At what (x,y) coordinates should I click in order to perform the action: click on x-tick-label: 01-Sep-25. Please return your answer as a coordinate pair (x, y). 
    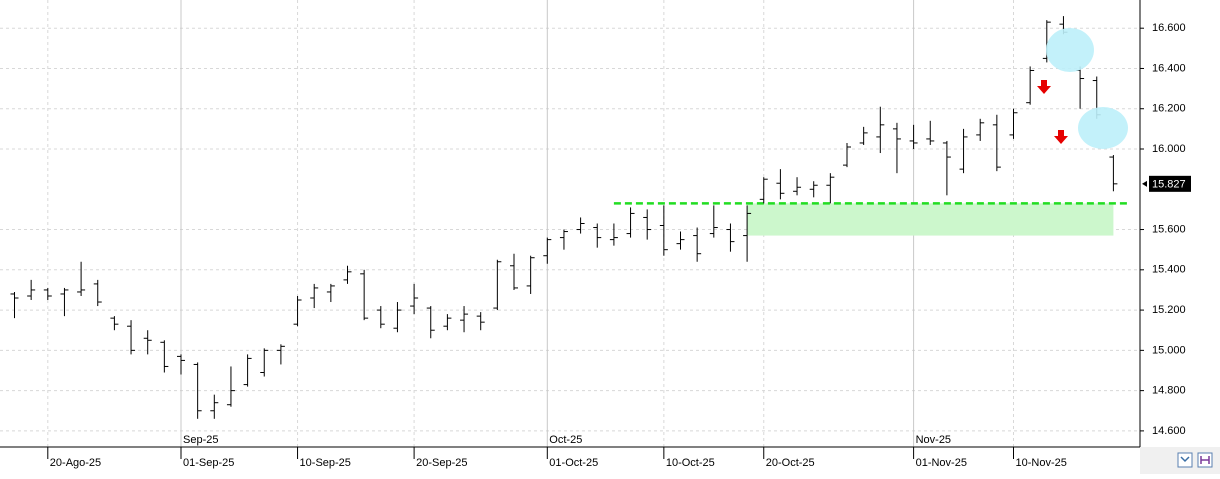
    Looking at the image, I should click on (208, 463).